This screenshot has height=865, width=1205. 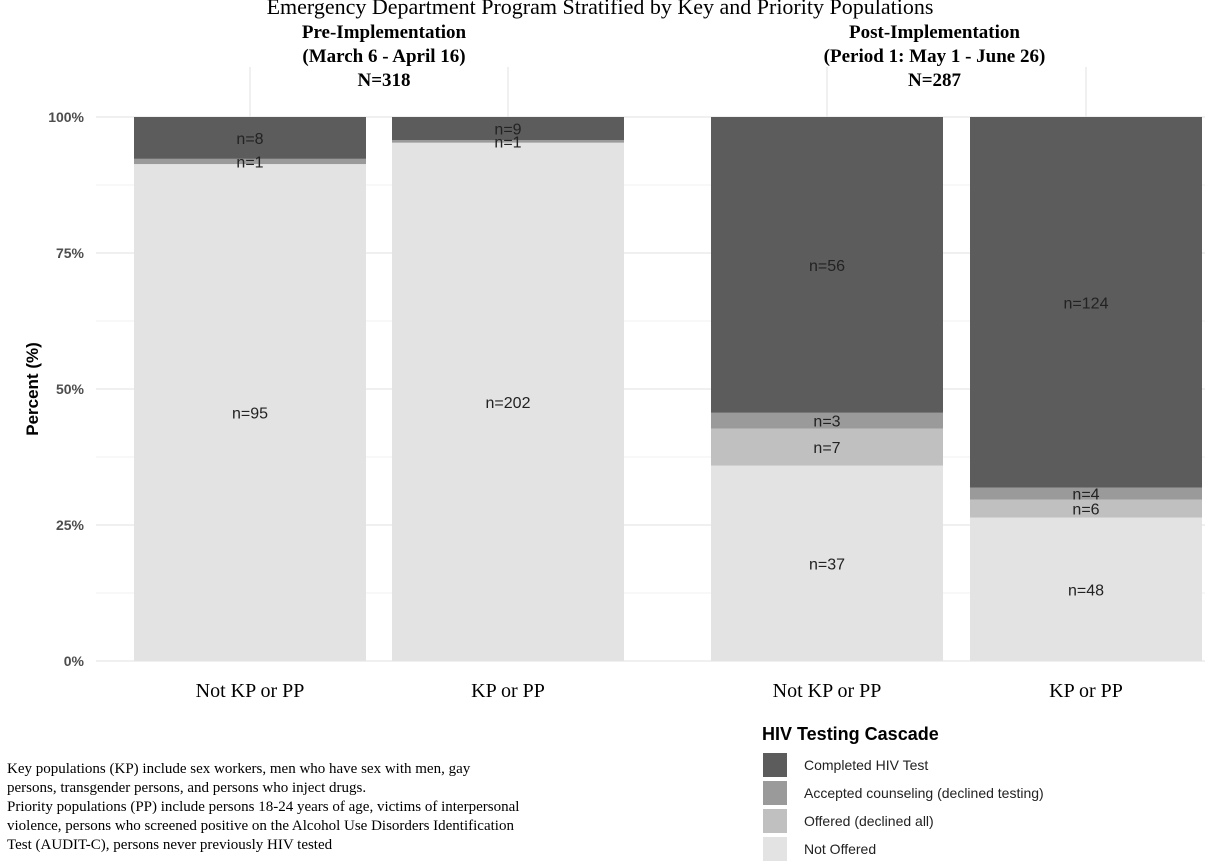 I want to click on data-label: n=56, so click(x=827, y=266).